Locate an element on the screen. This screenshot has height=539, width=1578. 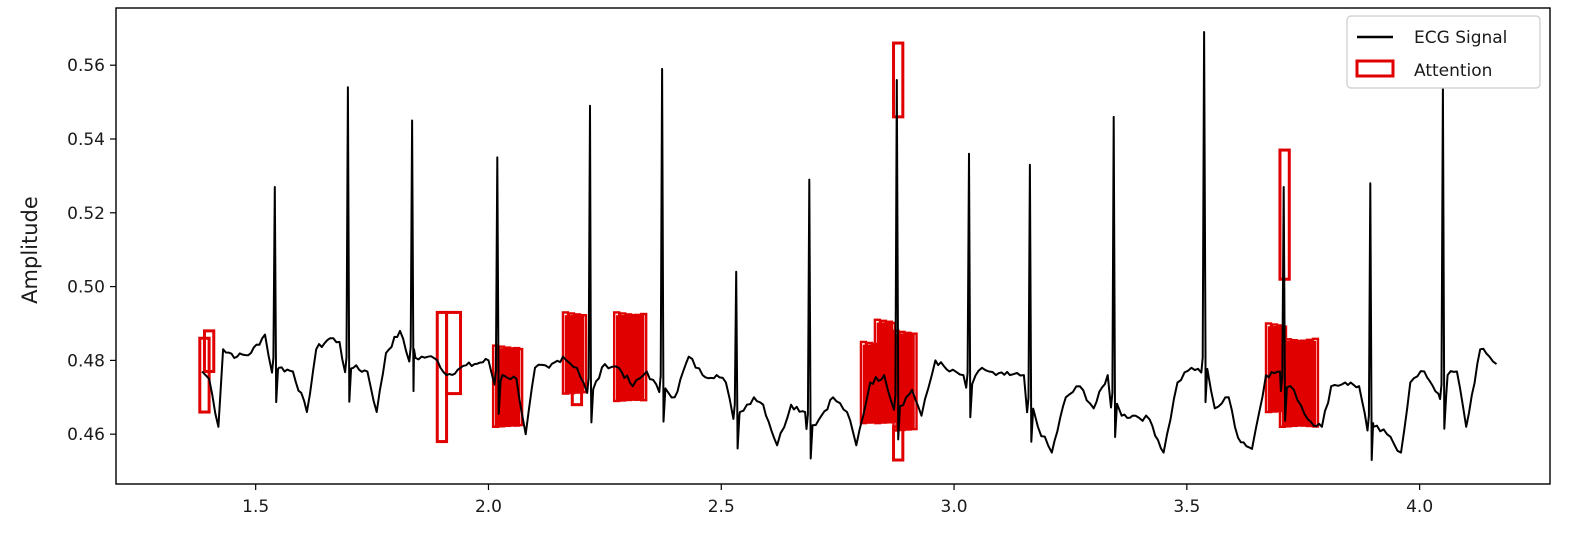
x-tick-label: 3.0 is located at coordinates (954, 507).